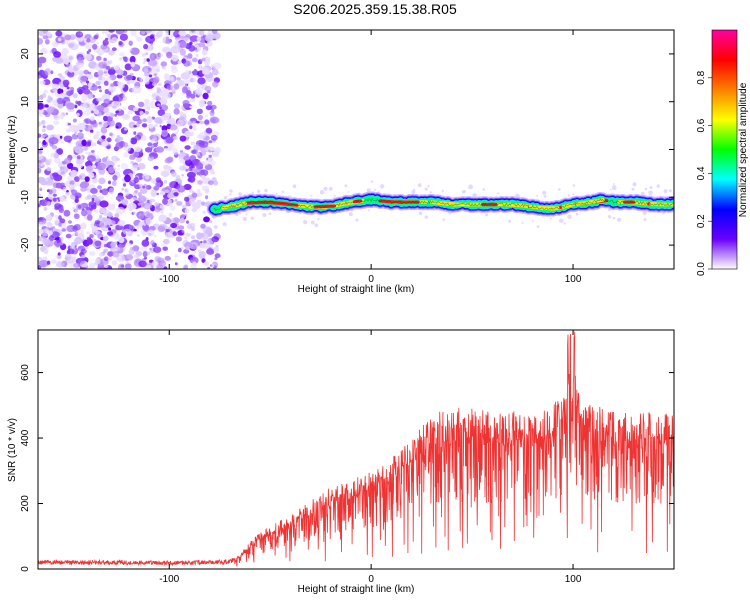 The image size is (750, 600). Describe the element at coordinates (25, 197) in the screenshot. I see `y-tick-label: -10` at that location.